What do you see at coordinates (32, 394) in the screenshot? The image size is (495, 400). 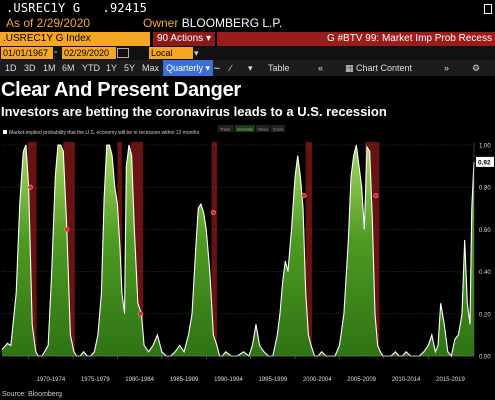 I see `source-note: Source: Bloomberg` at bounding box center [32, 394].